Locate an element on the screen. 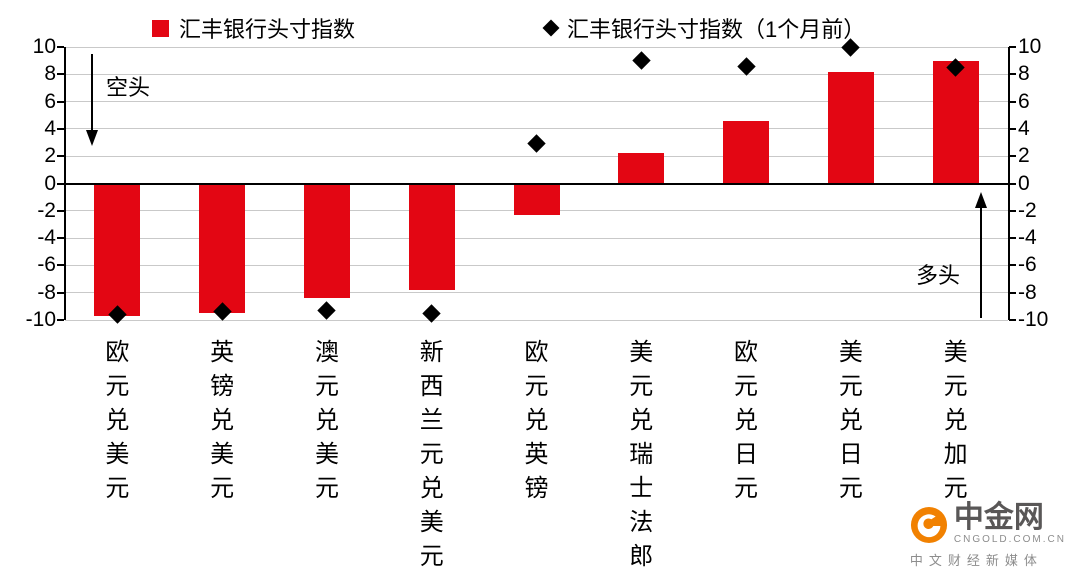  y-axis-line is located at coordinates (1009, 183).